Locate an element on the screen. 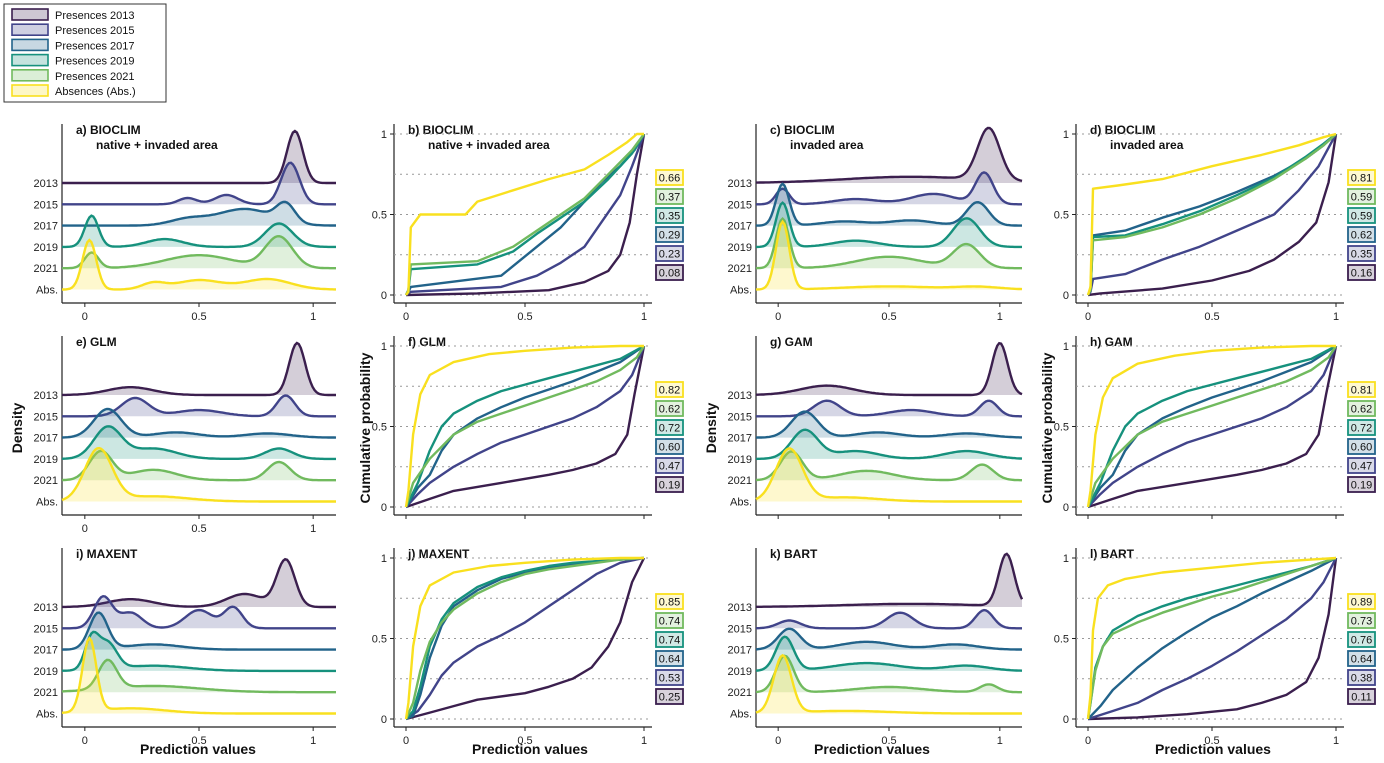  value-label: 0.66 is located at coordinates (669, 179).